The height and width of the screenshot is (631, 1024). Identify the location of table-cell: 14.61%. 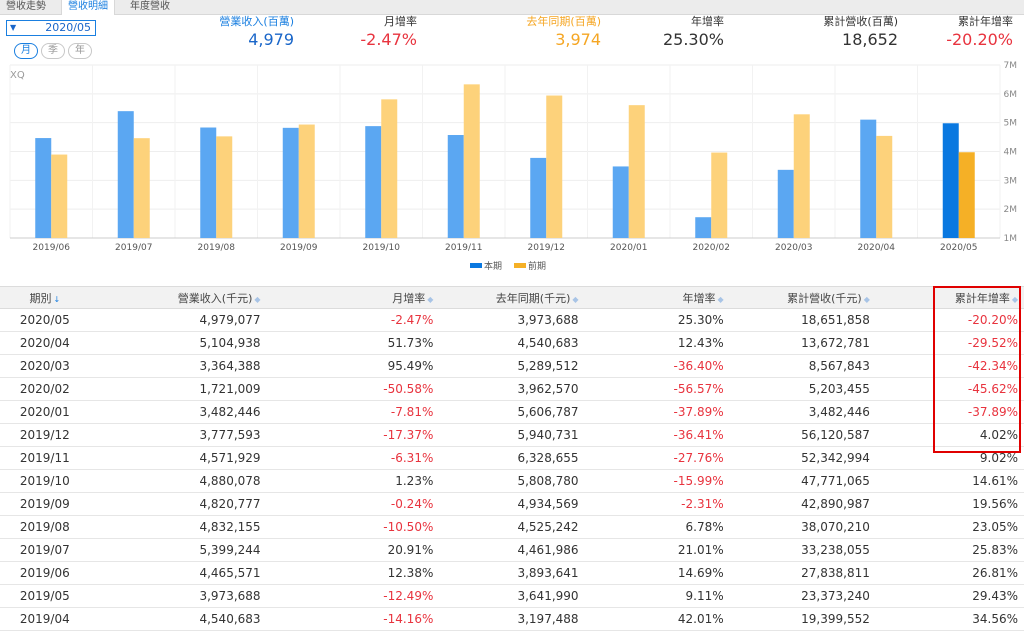
(946, 481).